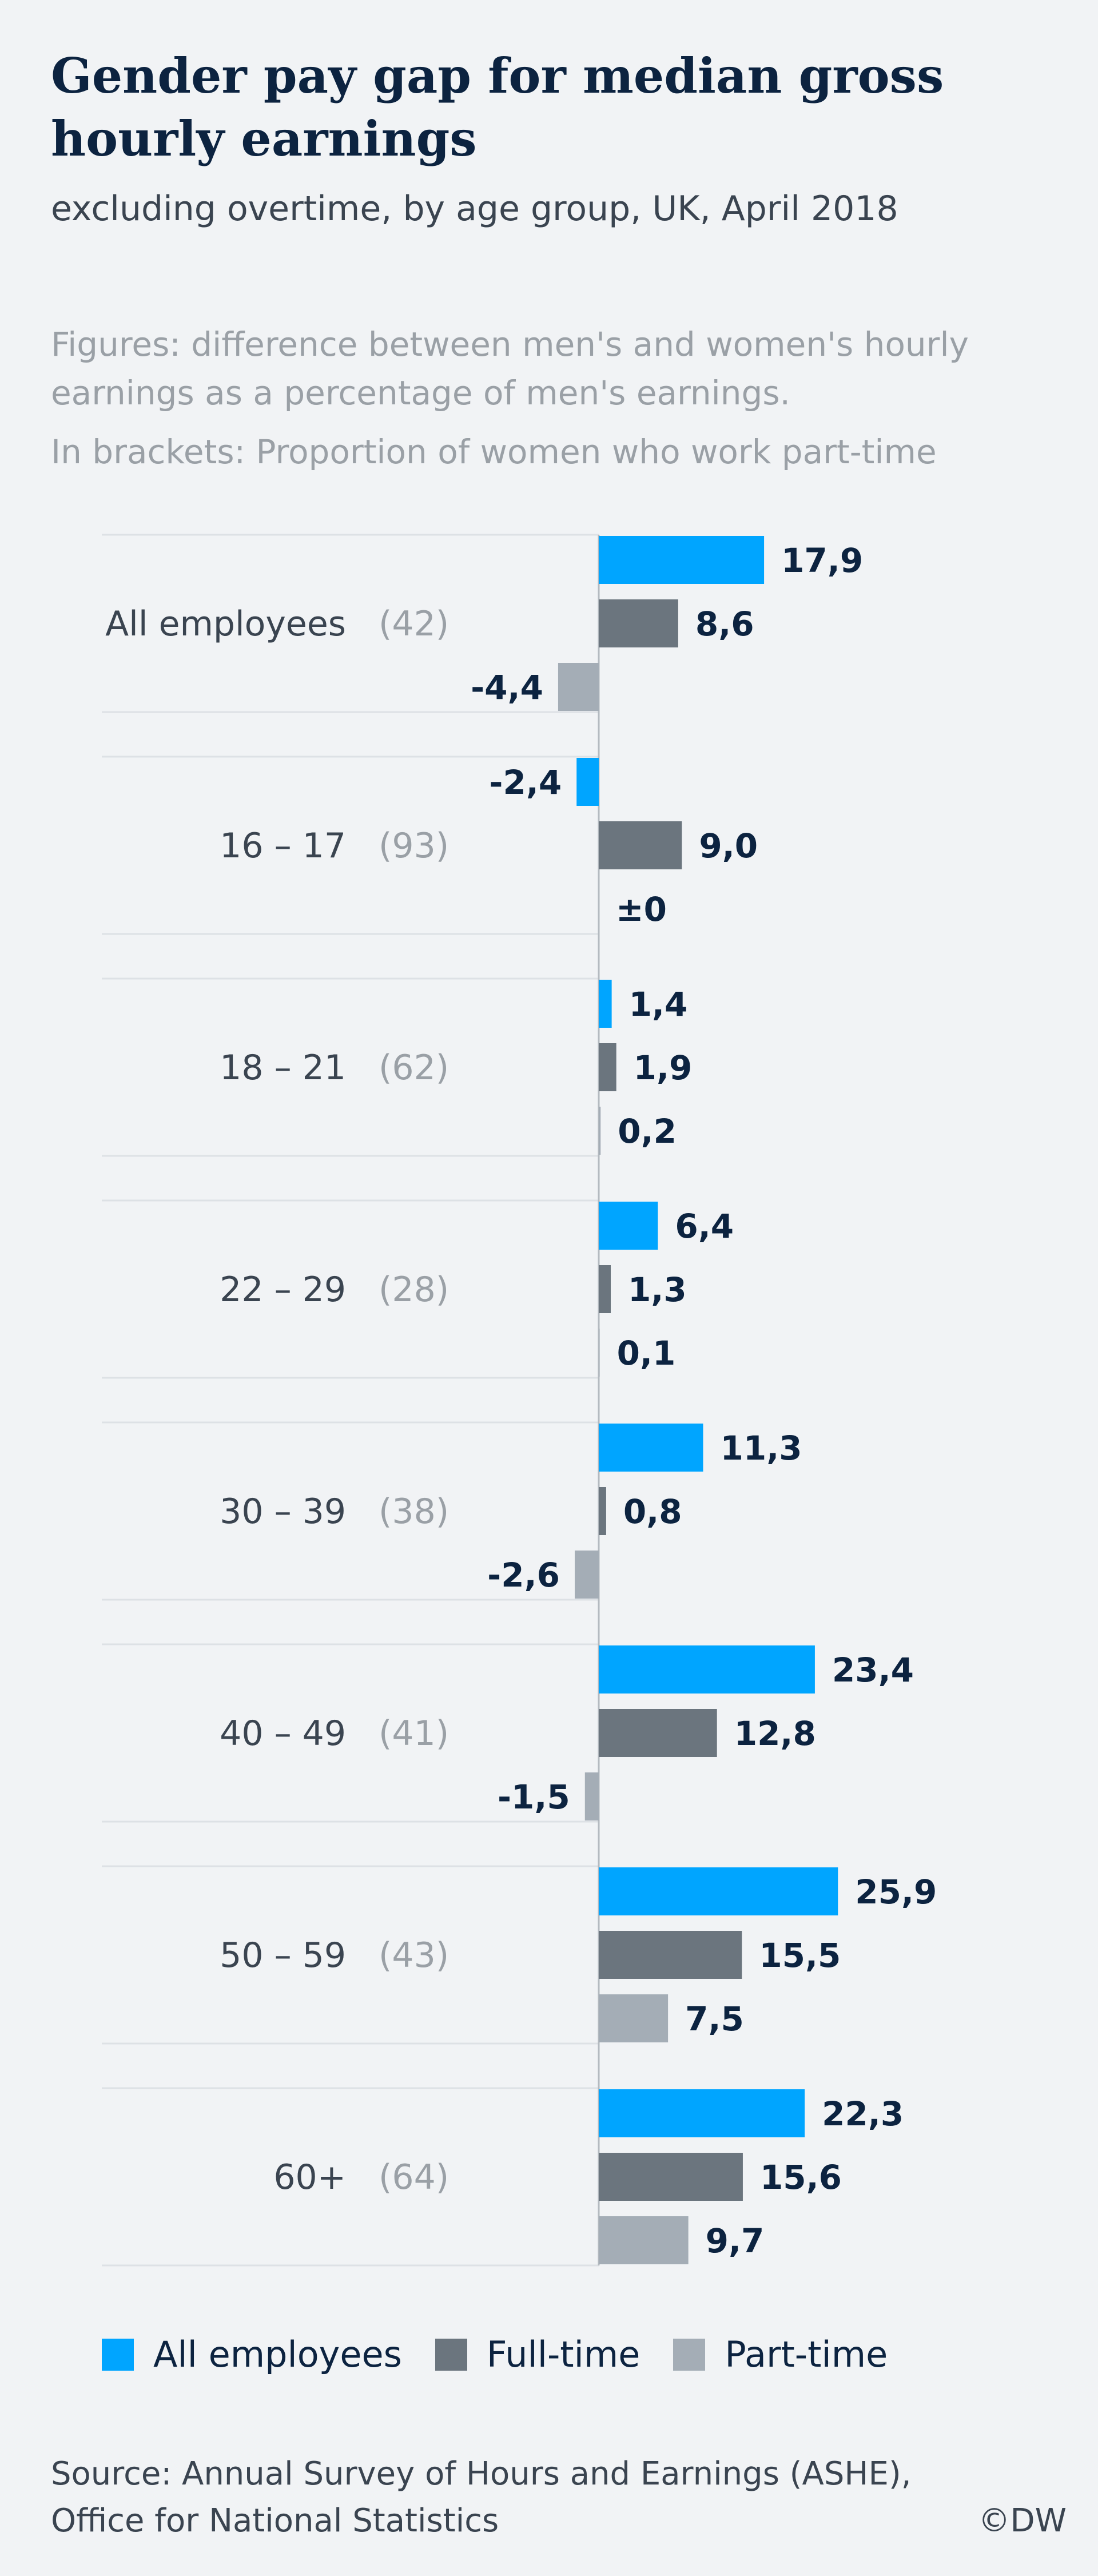 This screenshot has height=2576, width=1098. What do you see at coordinates (414, 846) in the screenshot?
I see `category-bracket-note: (93)` at bounding box center [414, 846].